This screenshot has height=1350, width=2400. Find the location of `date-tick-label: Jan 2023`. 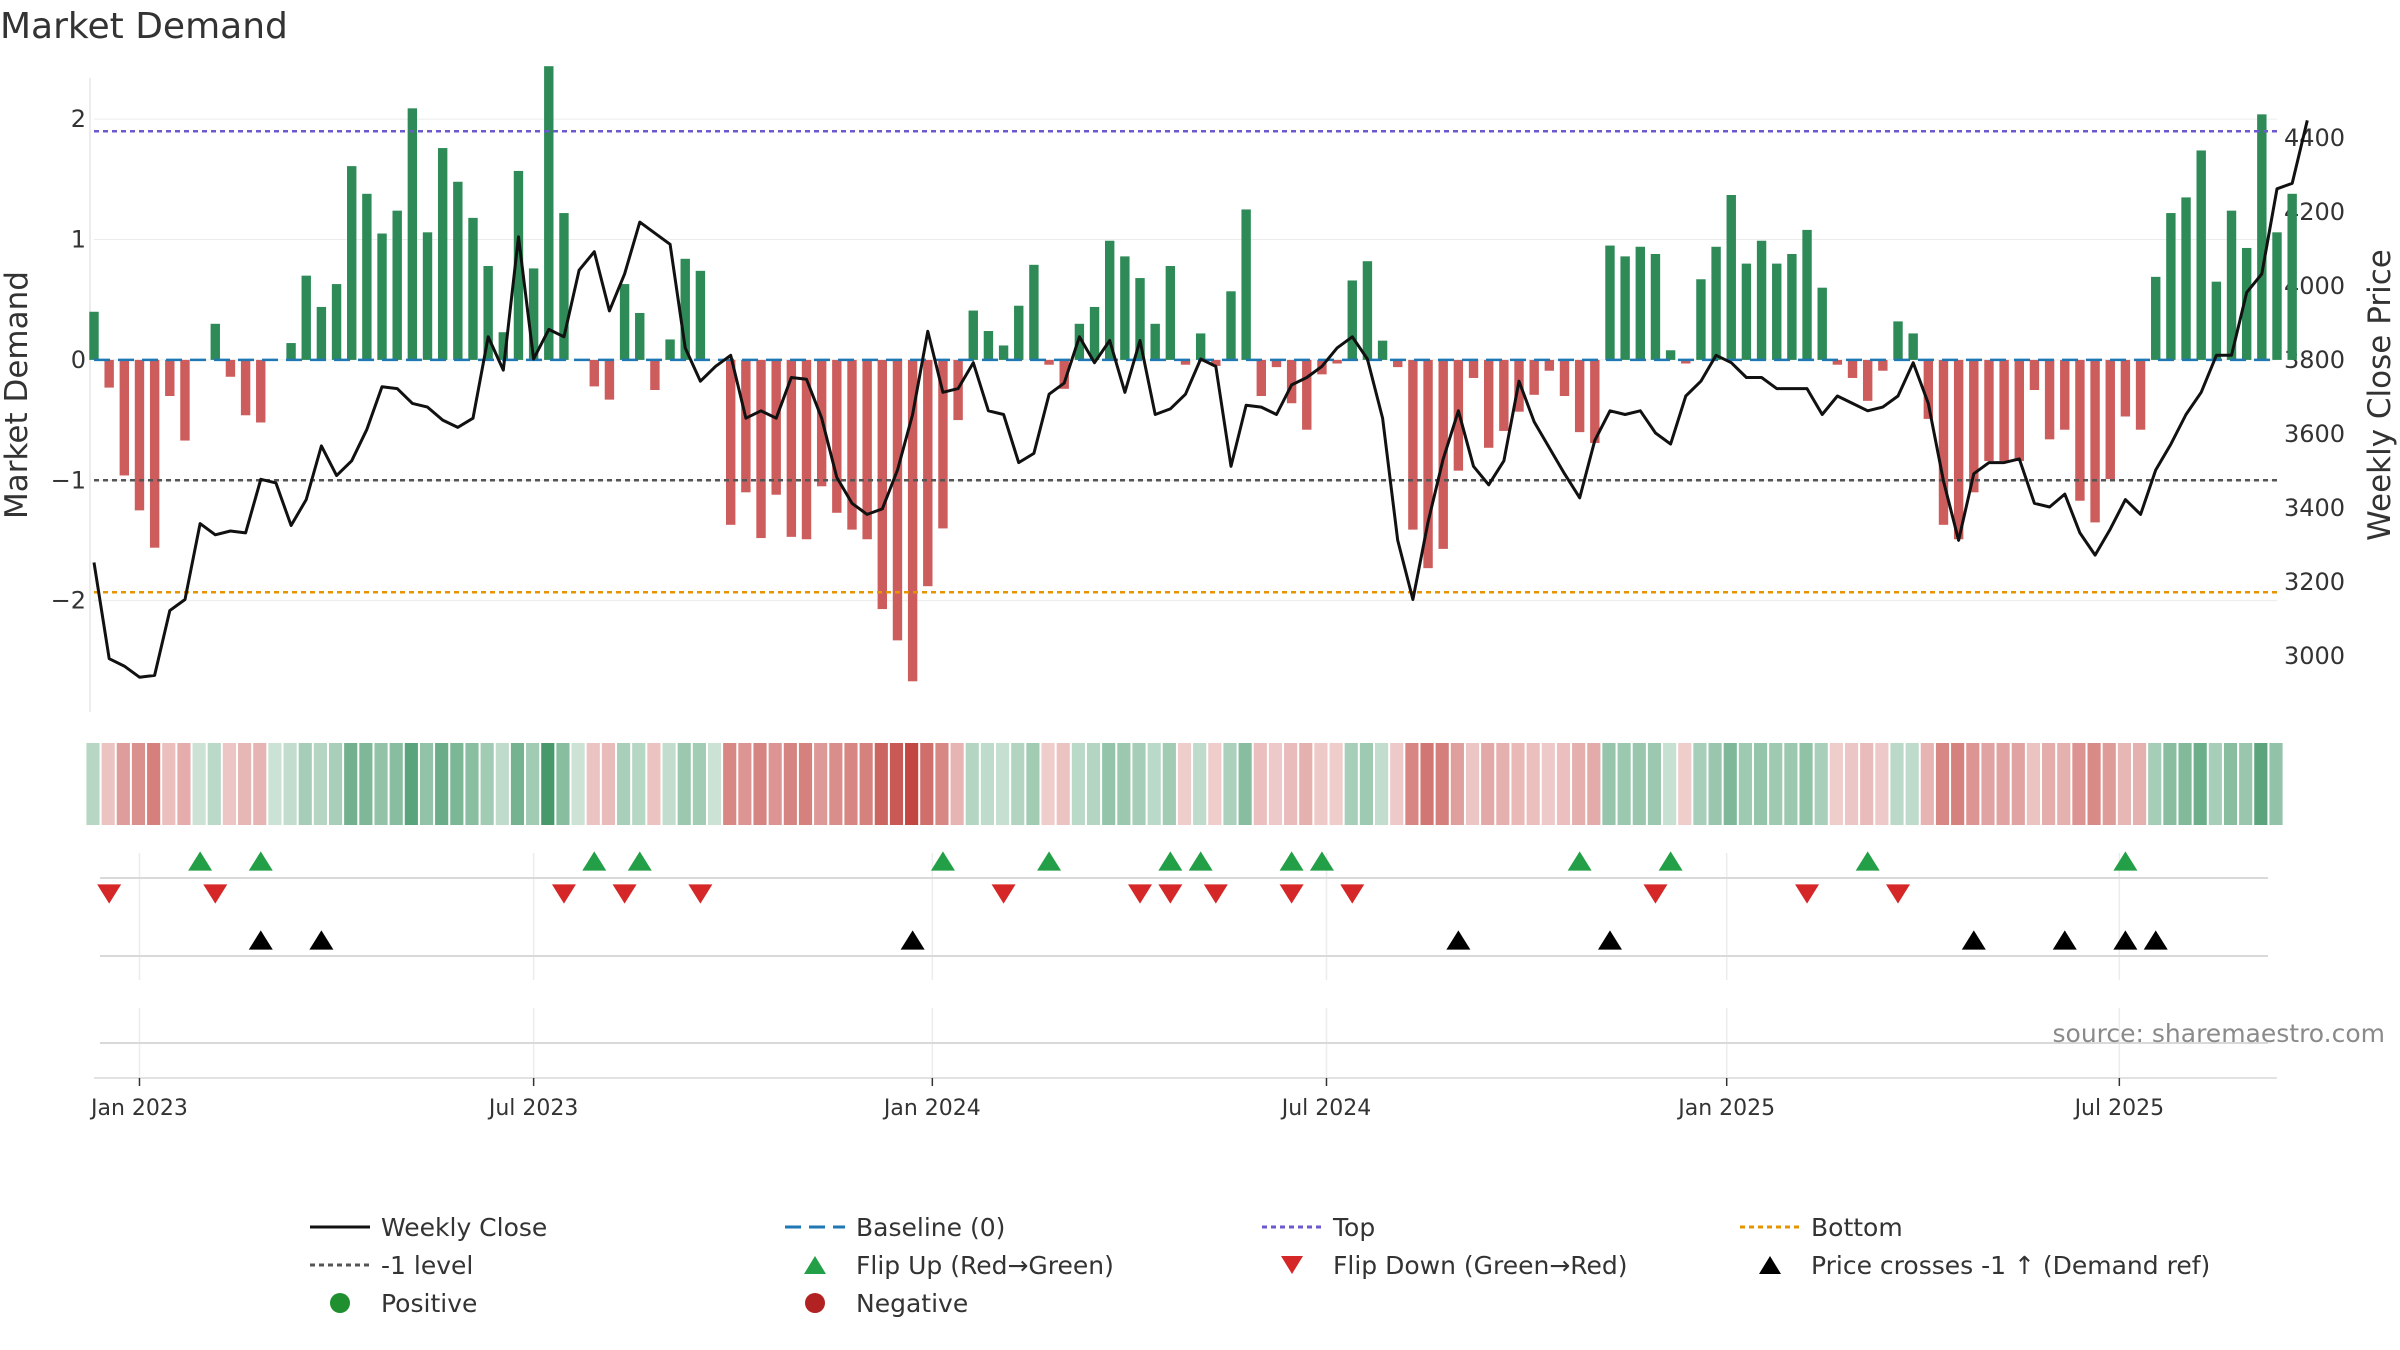

date-tick-label: Jan 2023 is located at coordinates (138, 1108).